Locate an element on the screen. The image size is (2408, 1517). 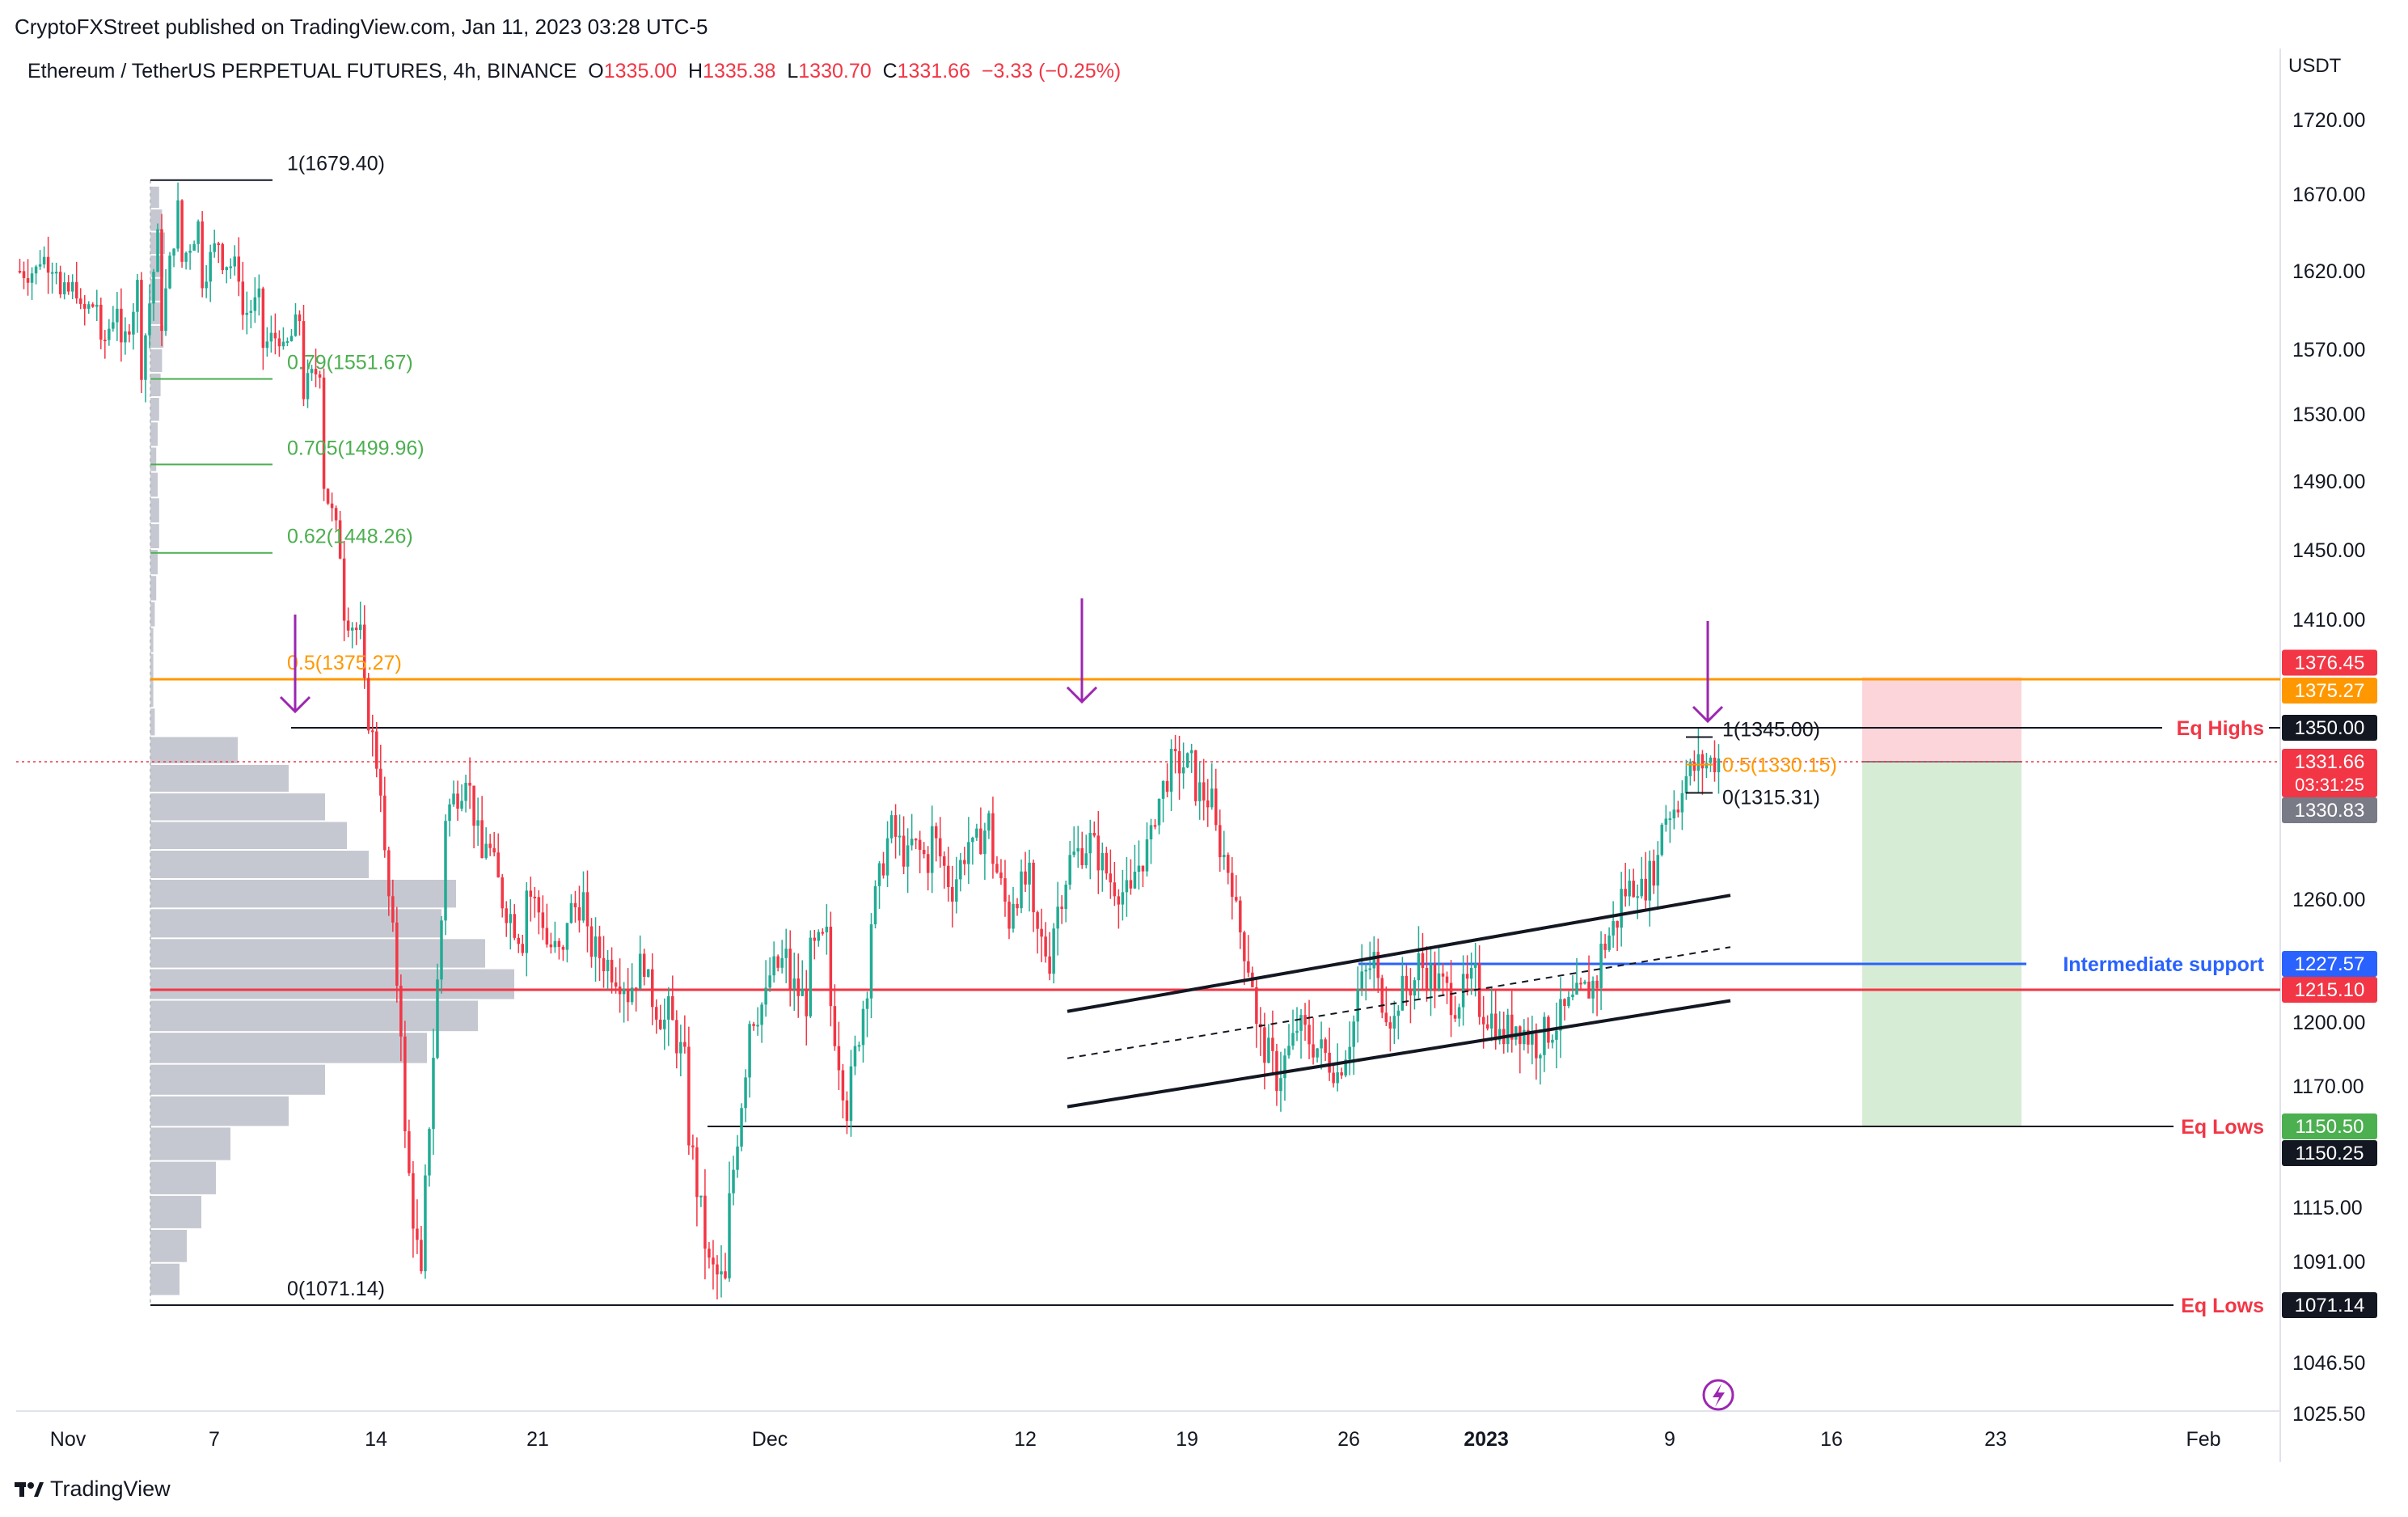
open-value: 1335.00 is located at coordinates (640, 71).